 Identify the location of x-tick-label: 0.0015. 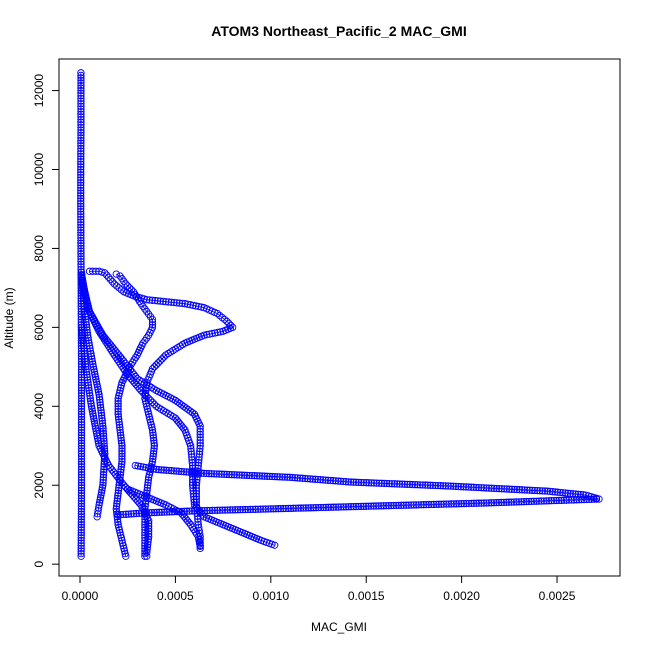
(366, 596).